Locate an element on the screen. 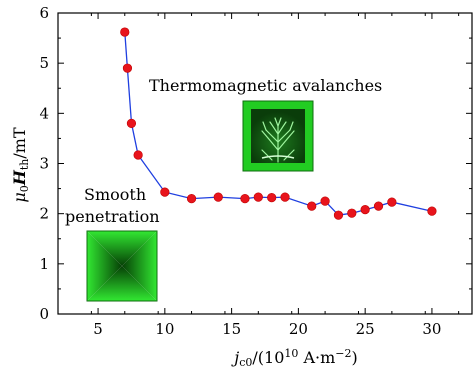  y-tick-label: 1 is located at coordinates (44, 264).